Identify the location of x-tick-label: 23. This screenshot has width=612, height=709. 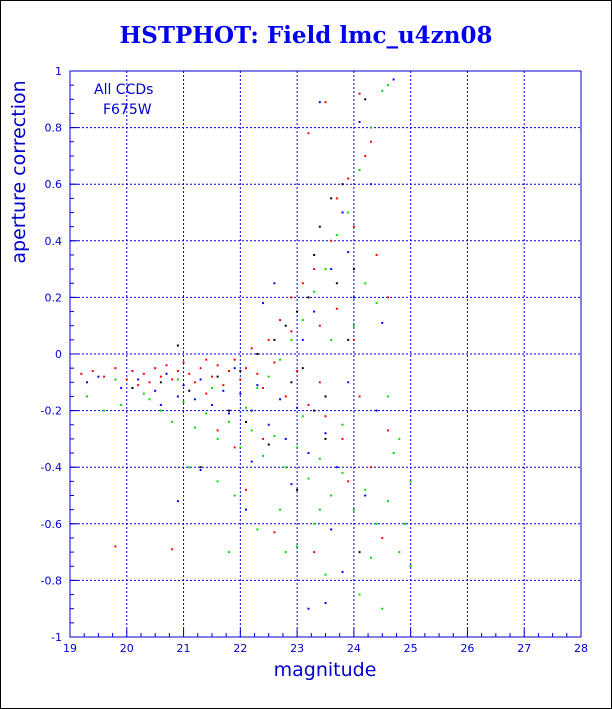
(297, 648).